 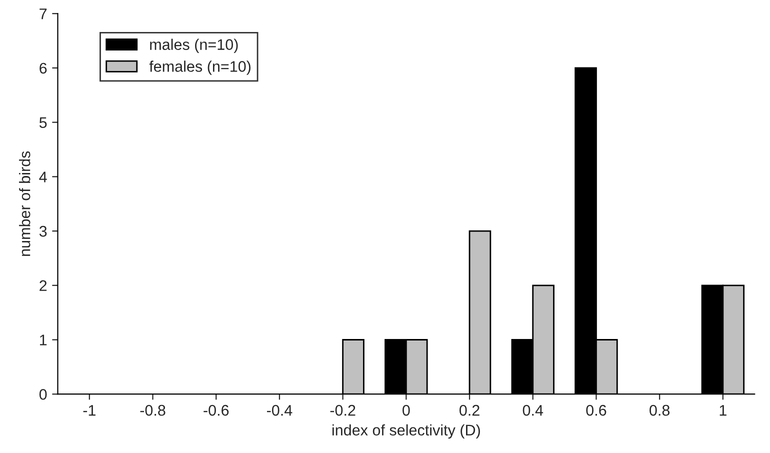 I want to click on x-tick-label: 1, so click(x=723, y=410).